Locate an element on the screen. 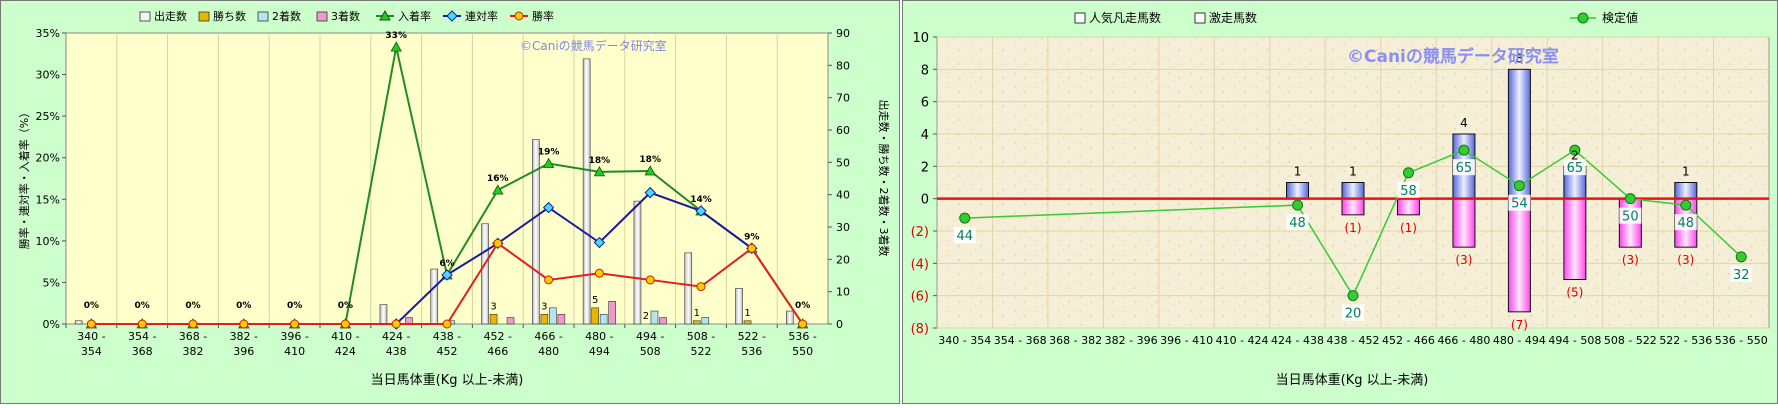 This screenshot has height=408, width=1778. left-y-axis-ticks: 0% 5% 10% 15% 20% 25% 30% 35% is located at coordinates (51, 179).